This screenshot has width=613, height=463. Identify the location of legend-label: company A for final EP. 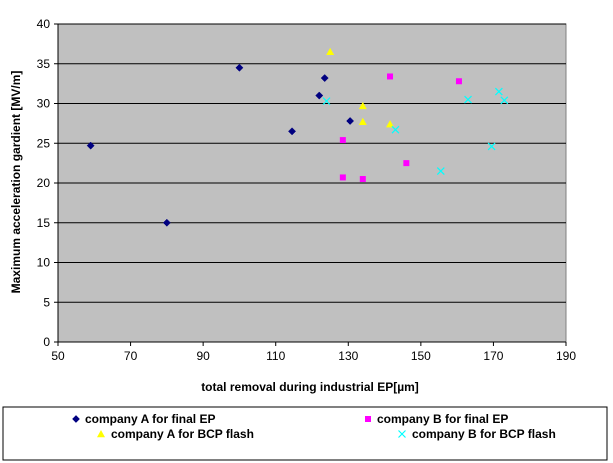
(150, 419).